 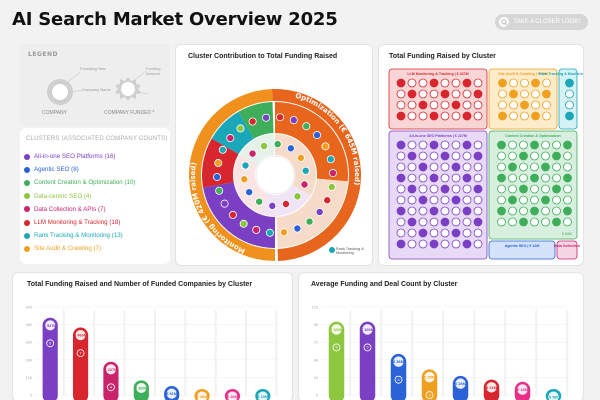 I want to click on cluster-label: LLM Monitoring & Tracking (18), so click(x=77, y=223).